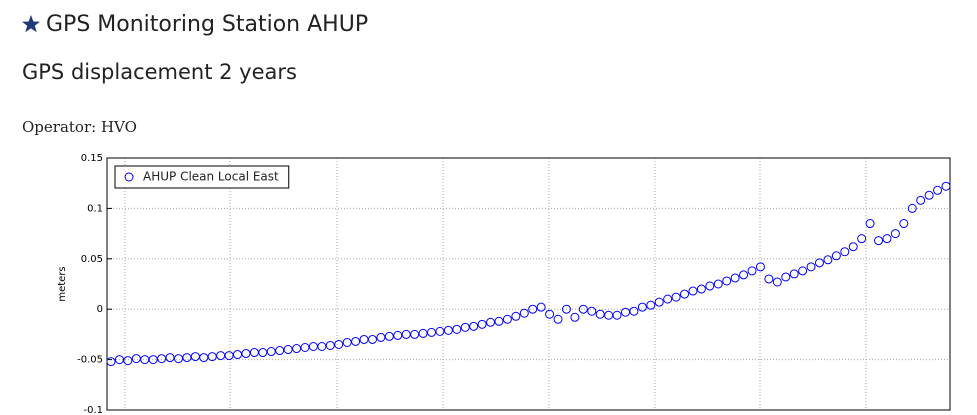 The height and width of the screenshot is (415, 977). I want to click on y-tick-label: -0.1, so click(93, 410).